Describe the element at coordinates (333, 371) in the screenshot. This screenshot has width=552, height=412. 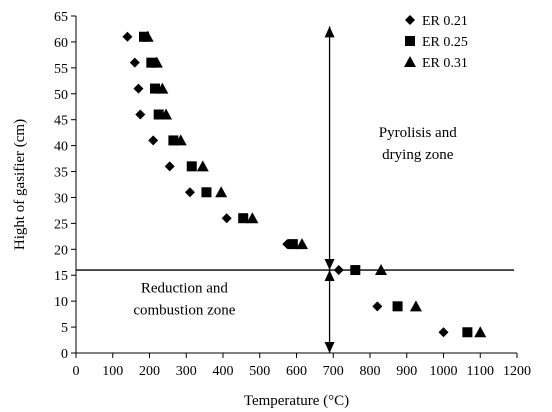
I see `x-tick-label: 700` at that location.